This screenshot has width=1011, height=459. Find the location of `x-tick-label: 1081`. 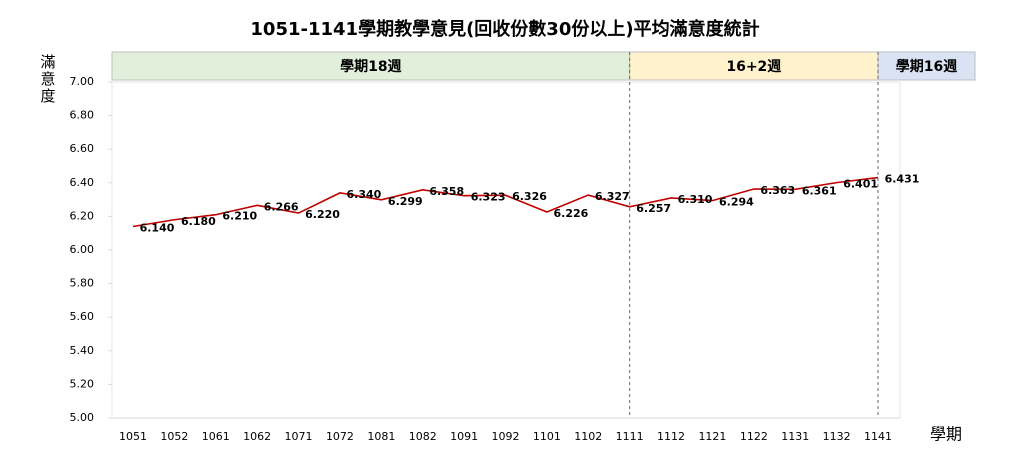

x-tick-label: 1081 is located at coordinates (381, 436).